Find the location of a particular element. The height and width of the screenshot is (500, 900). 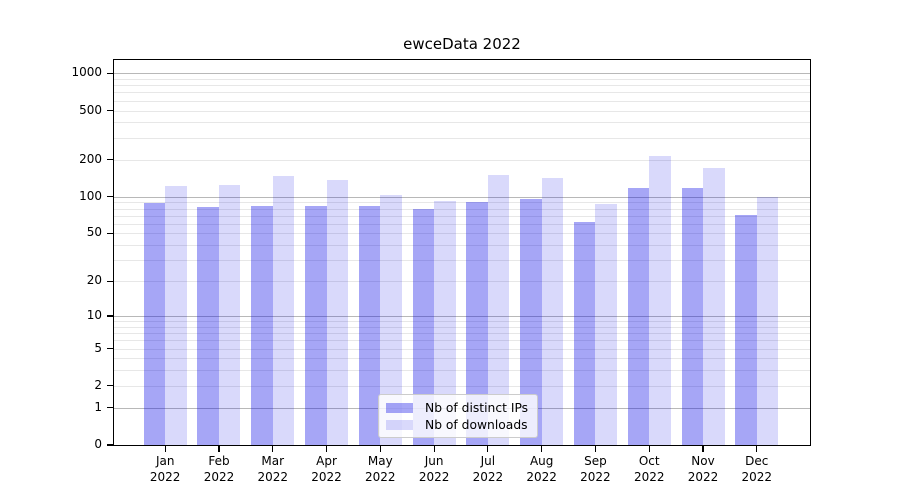

y-tick-label: 500 is located at coordinates (90, 109).